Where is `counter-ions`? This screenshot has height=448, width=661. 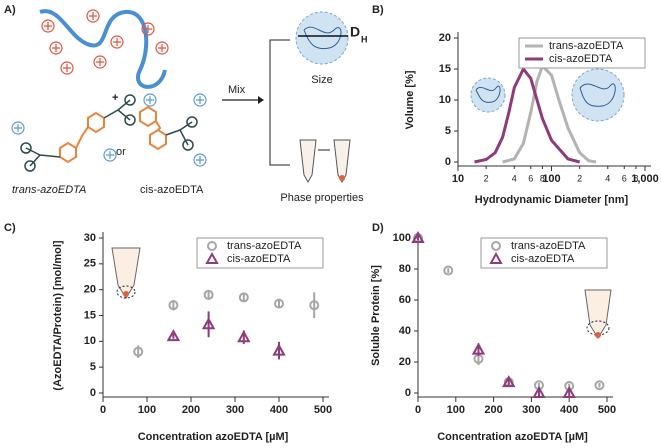
counter-ions is located at coordinates (109, 130).